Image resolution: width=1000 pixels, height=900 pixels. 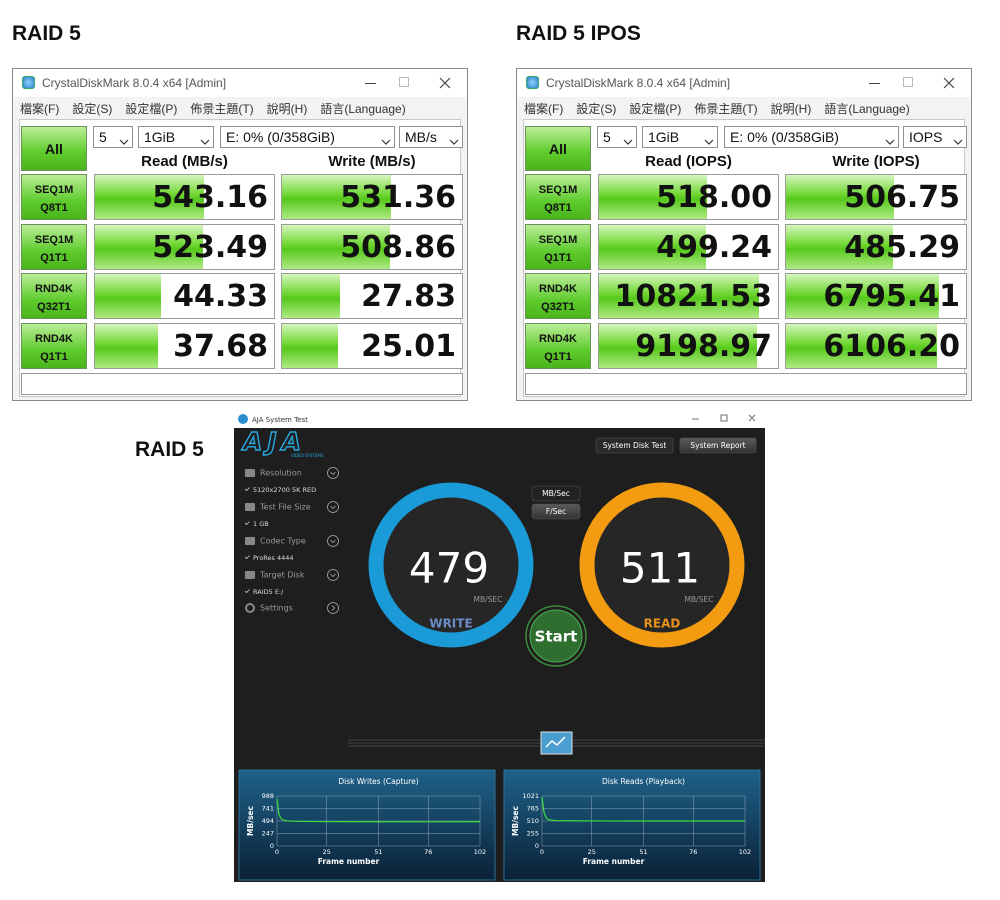 What do you see at coordinates (273, 558) in the screenshot?
I see `sidebar-value: ProRes 4444` at bounding box center [273, 558].